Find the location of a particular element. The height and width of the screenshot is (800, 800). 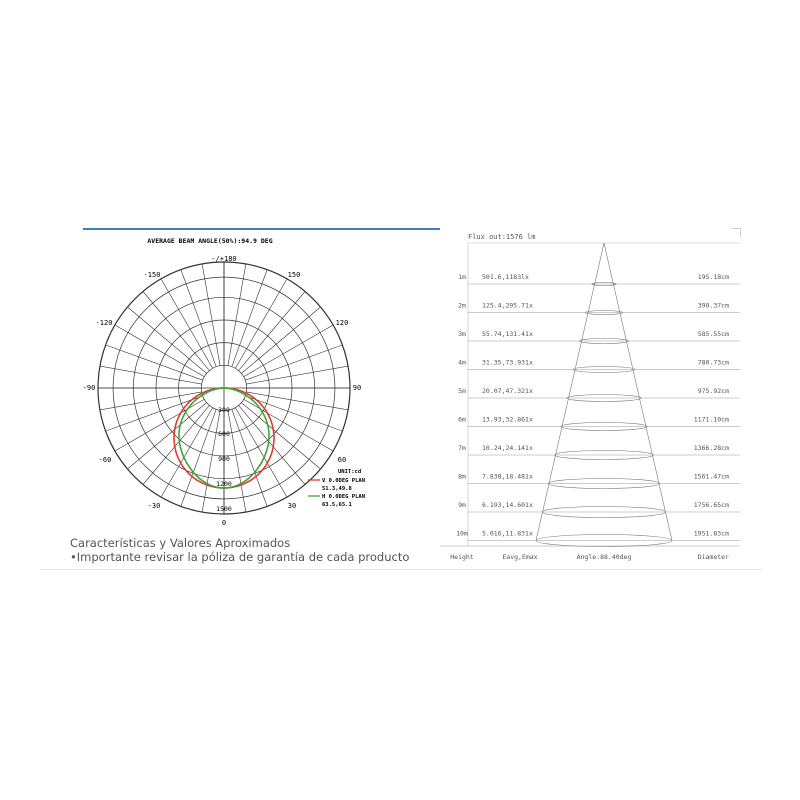

header-rule is located at coordinates (261, 229).